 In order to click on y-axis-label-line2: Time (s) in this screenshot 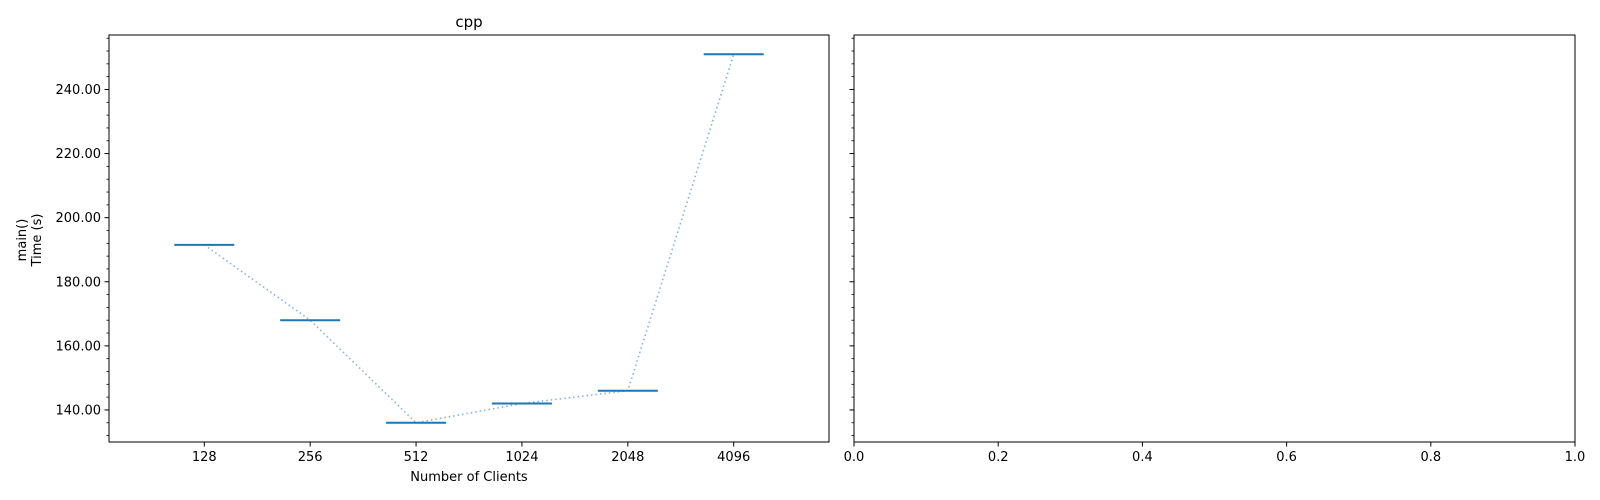, I will do `click(37, 241)`.